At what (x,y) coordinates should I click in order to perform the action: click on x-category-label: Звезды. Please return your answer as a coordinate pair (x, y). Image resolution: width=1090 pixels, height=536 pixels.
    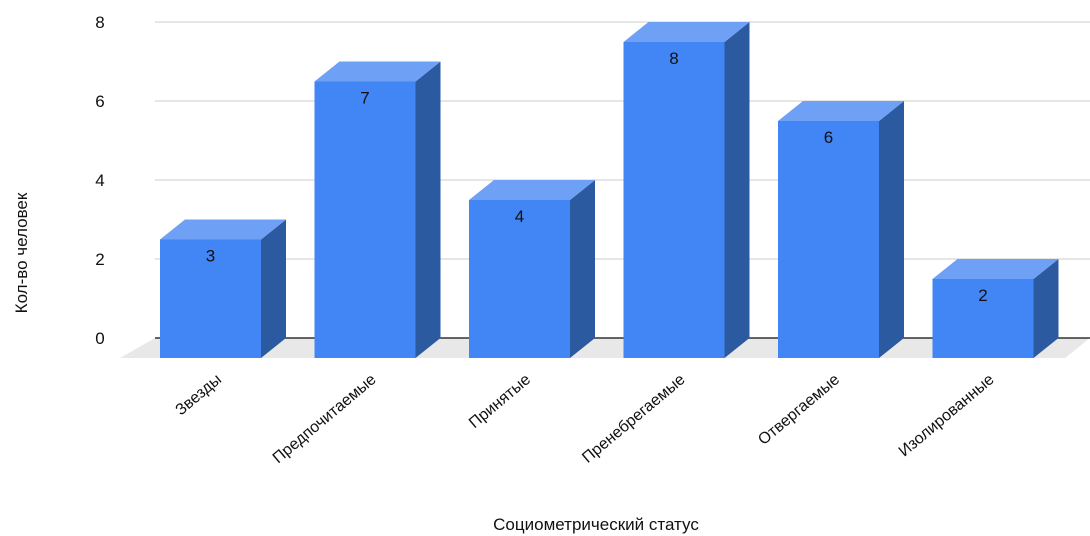
    Looking at the image, I should click on (199, 395).